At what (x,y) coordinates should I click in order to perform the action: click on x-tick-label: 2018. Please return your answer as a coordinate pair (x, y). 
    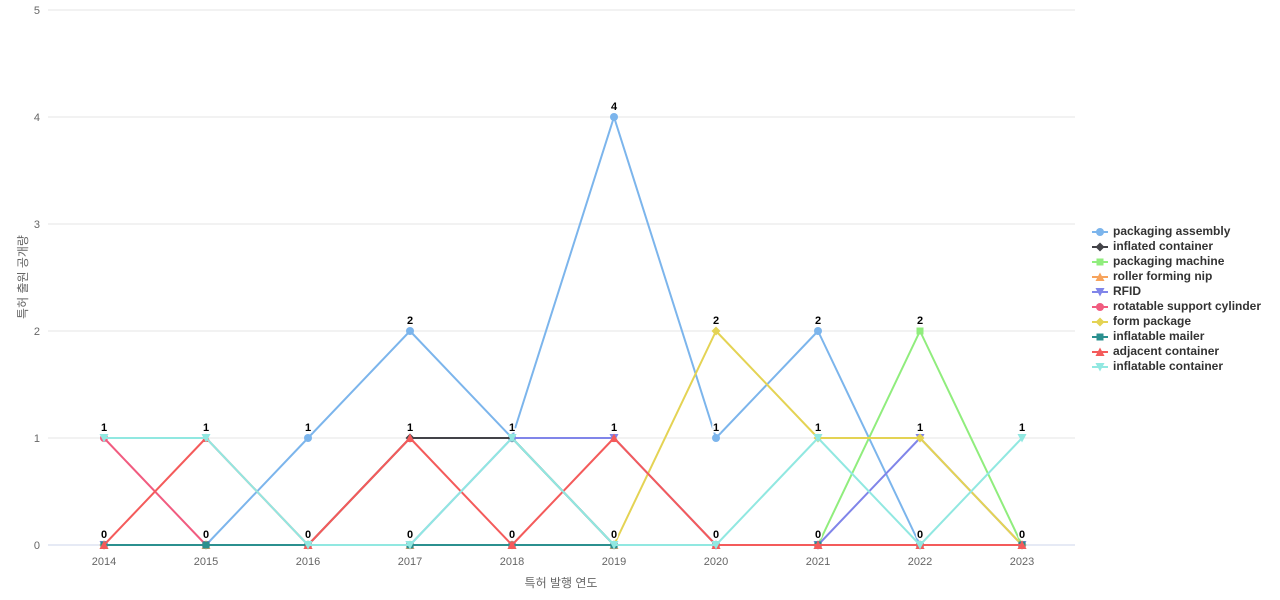
    Looking at the image, I should click on (512, 562).